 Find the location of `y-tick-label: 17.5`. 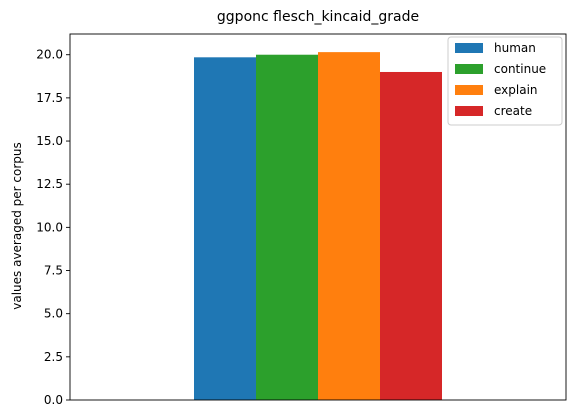

y-tick-label: 17.5 is located at coordinates (49, 98).